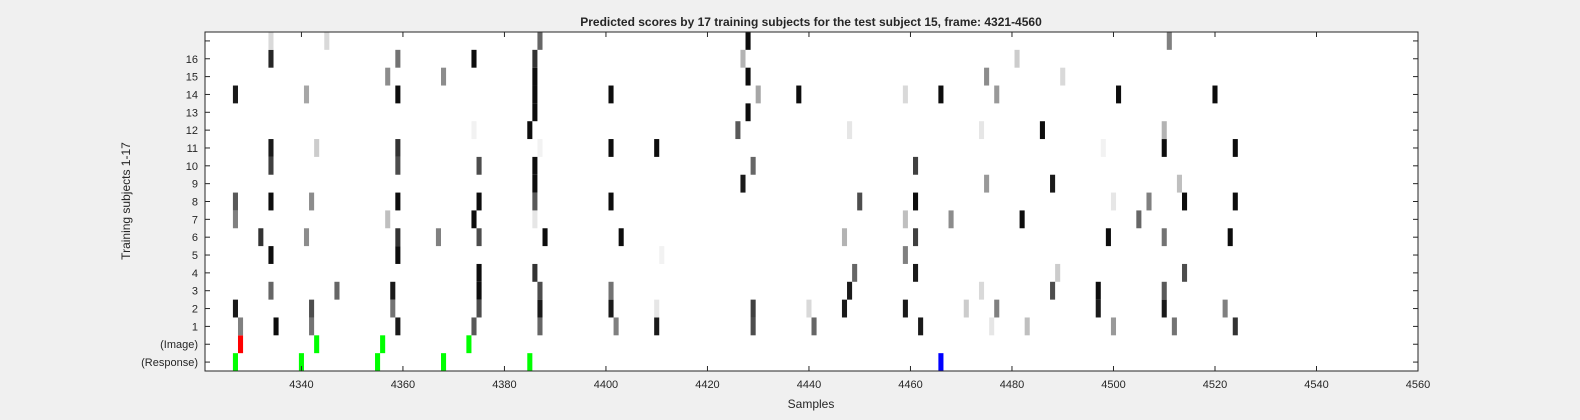 The image size is (1580, 420). I want to click on x-tick-label: 4400, so click(606, 385).